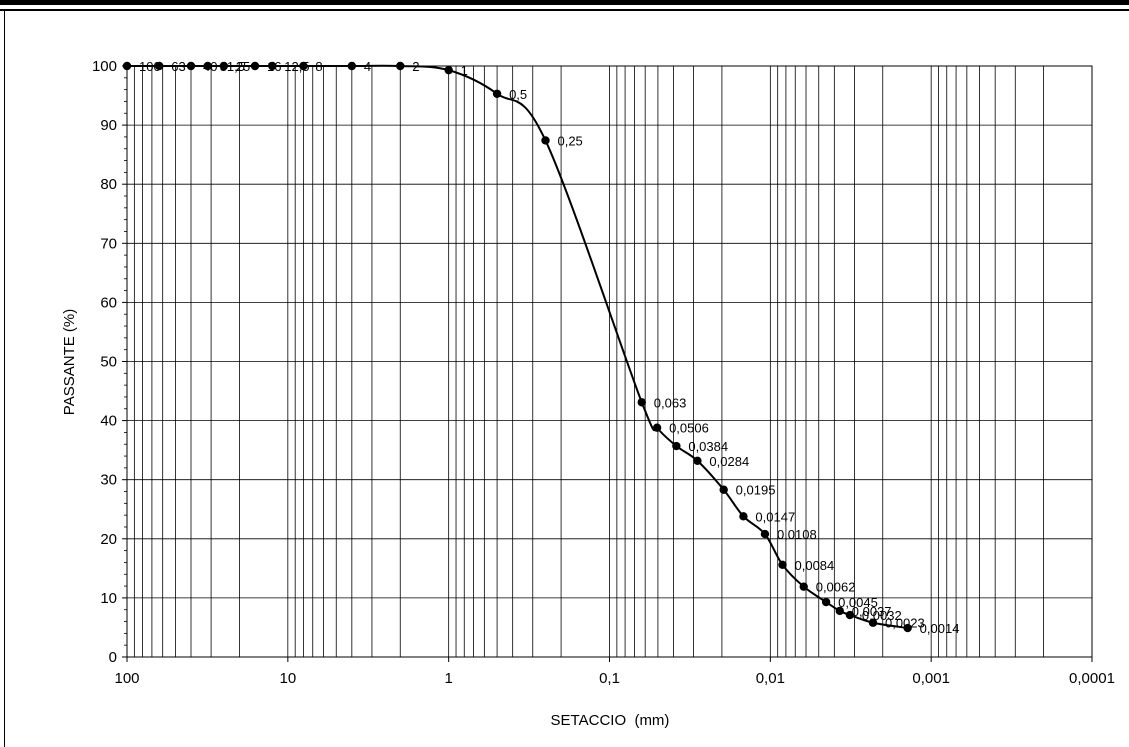 The image size is (1129, 747). I want to click on data-label: 8, so click(318, 66).